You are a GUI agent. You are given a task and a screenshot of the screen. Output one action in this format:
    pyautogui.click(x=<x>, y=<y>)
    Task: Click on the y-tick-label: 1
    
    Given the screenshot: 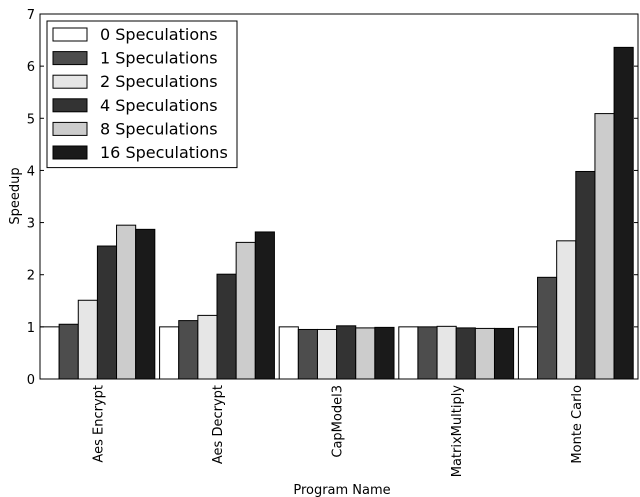 What is the action you would take?
    pyautogui.click(x=31, y=328)
    